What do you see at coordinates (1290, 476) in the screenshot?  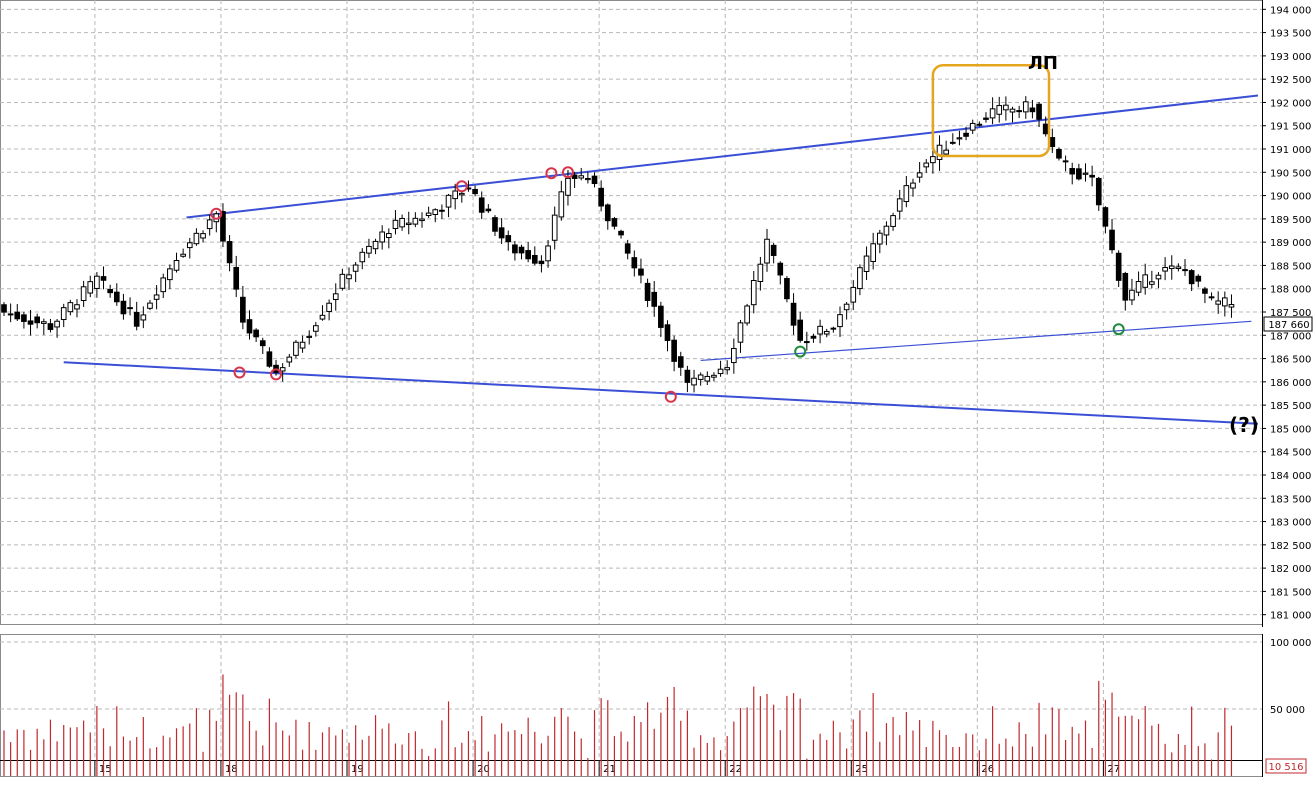 I see `price-tick-label: 184 000` at bounding box center [1290, 476].